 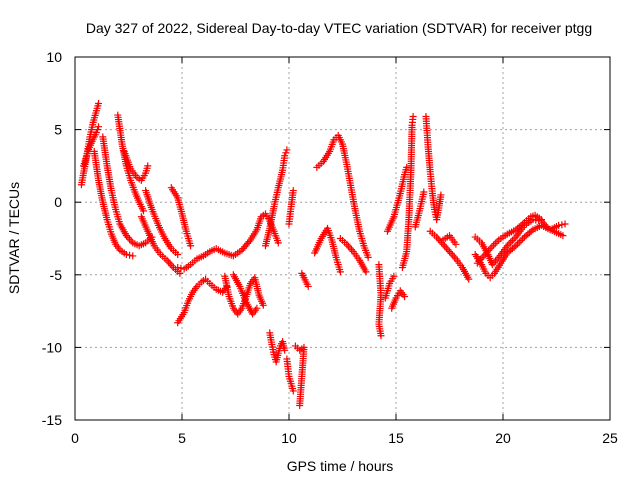 What do you see at coordinates (503, 438) in the screenshot?
I see `x-tick-label: 20` at bounding box center [503, 438].